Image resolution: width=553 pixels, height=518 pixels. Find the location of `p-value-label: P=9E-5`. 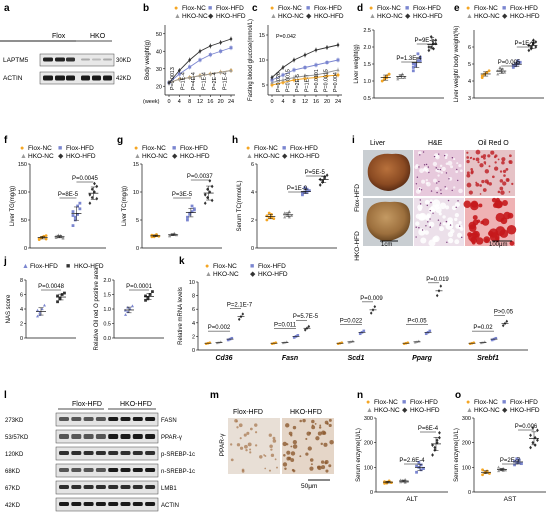

p-value-label: P=9E-5 is located at coordinates (424, 41).